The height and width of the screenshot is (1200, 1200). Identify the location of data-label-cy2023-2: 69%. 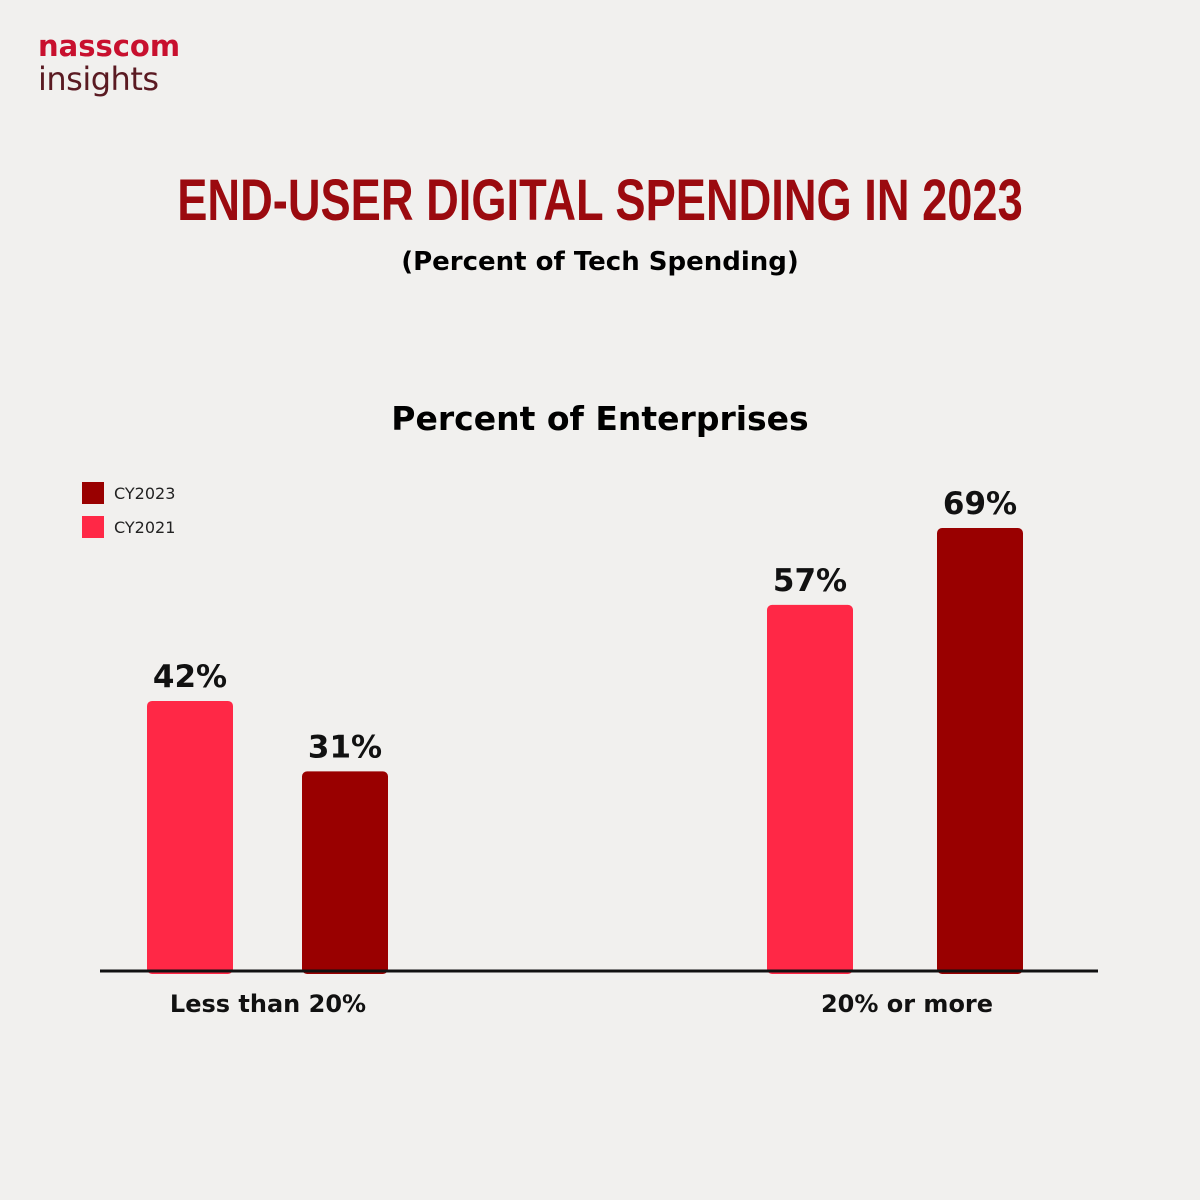
(980, 504).